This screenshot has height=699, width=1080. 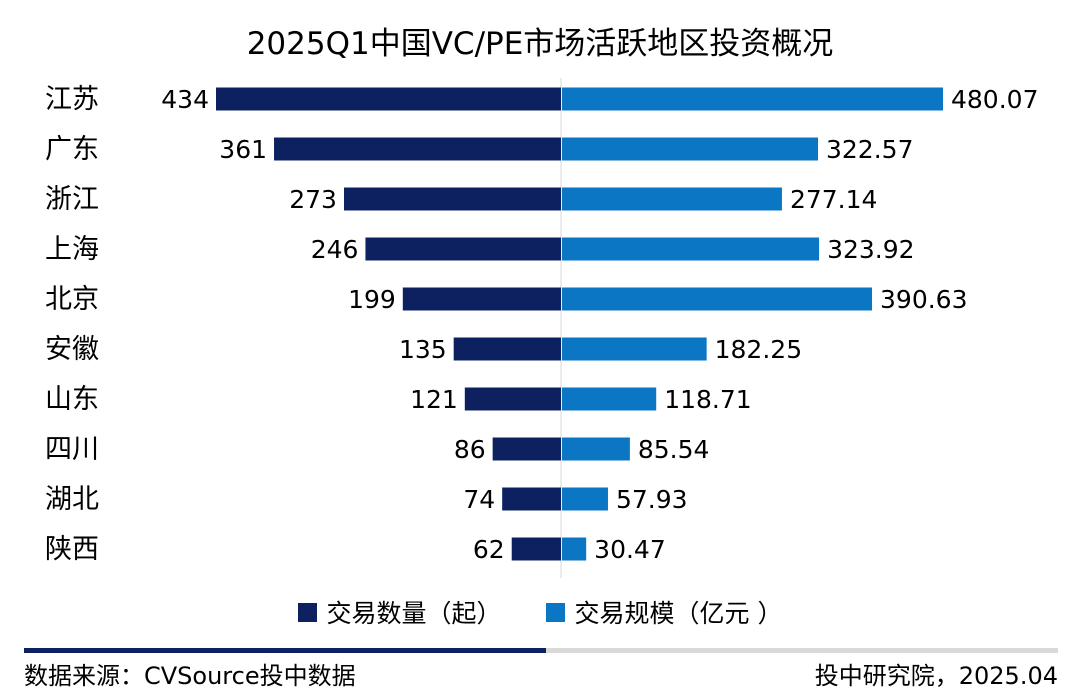 What do you see at coordinates (923, 299) in the screenshot?
I see `data-label-amount: 390.63` at bounding box center [923, 299].